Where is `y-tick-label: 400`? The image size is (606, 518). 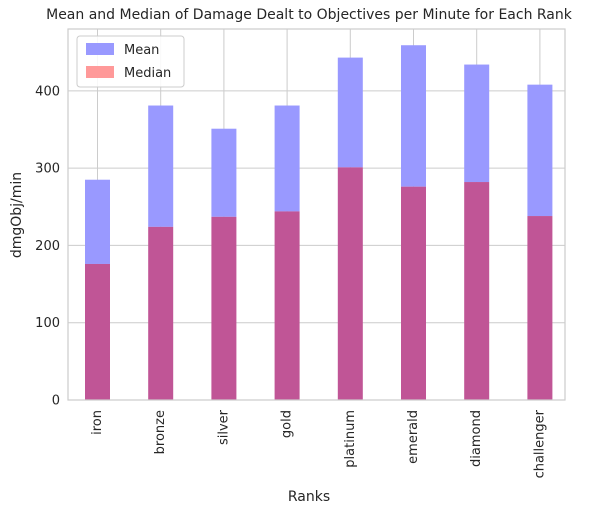 y-tick-label: 400 is located at coordinates (47, 91).